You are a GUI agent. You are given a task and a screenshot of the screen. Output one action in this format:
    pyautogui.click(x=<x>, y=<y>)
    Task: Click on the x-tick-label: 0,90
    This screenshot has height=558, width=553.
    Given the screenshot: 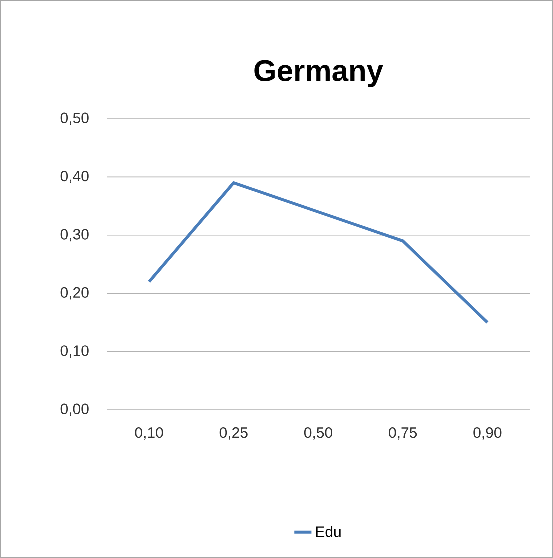 What is the action you would take?
    pyautogui.click(x=488, y=434)
    